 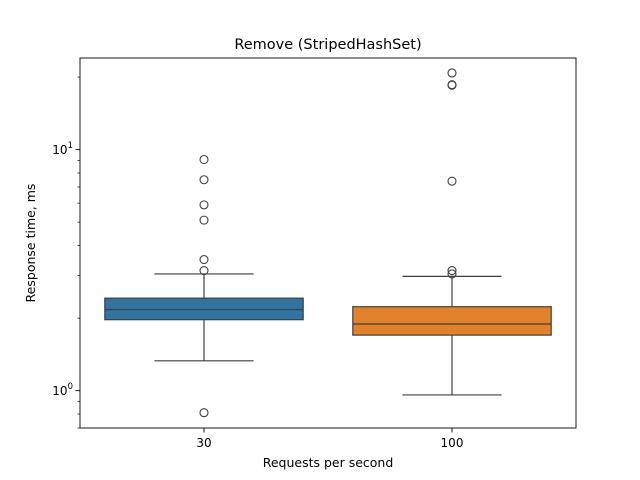 I want to click on x-tick-label-30: 30, so click(x=203, y=443).